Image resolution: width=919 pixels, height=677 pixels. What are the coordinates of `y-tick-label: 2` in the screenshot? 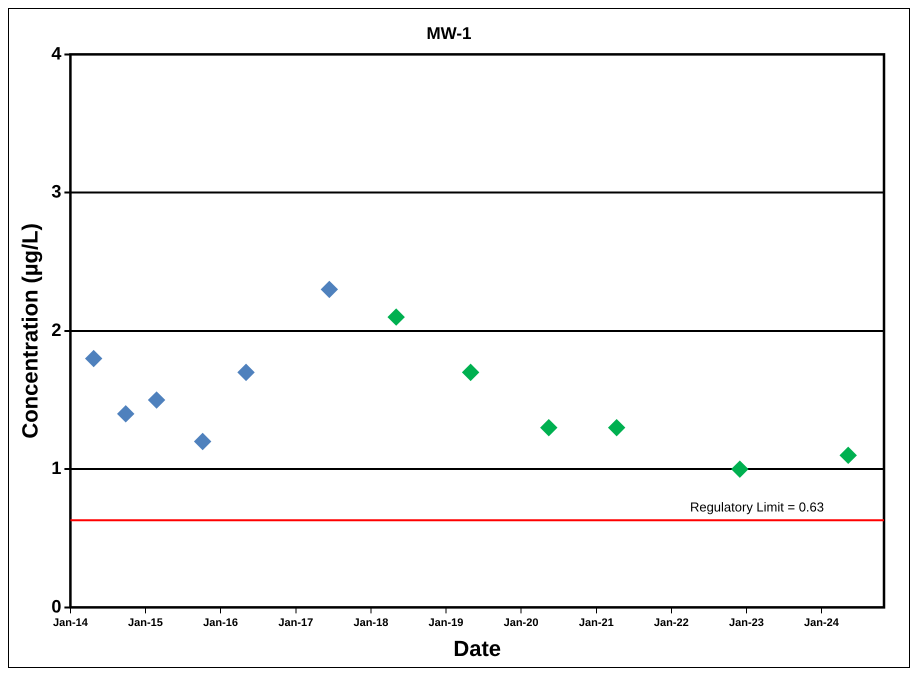 It's located at (56, 330).